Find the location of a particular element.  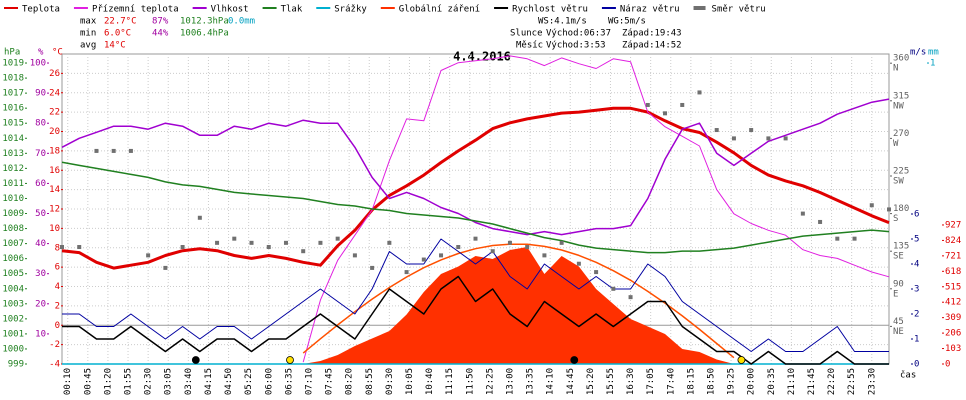

legend-label: Globální záření is located at coordinates (439, 10).